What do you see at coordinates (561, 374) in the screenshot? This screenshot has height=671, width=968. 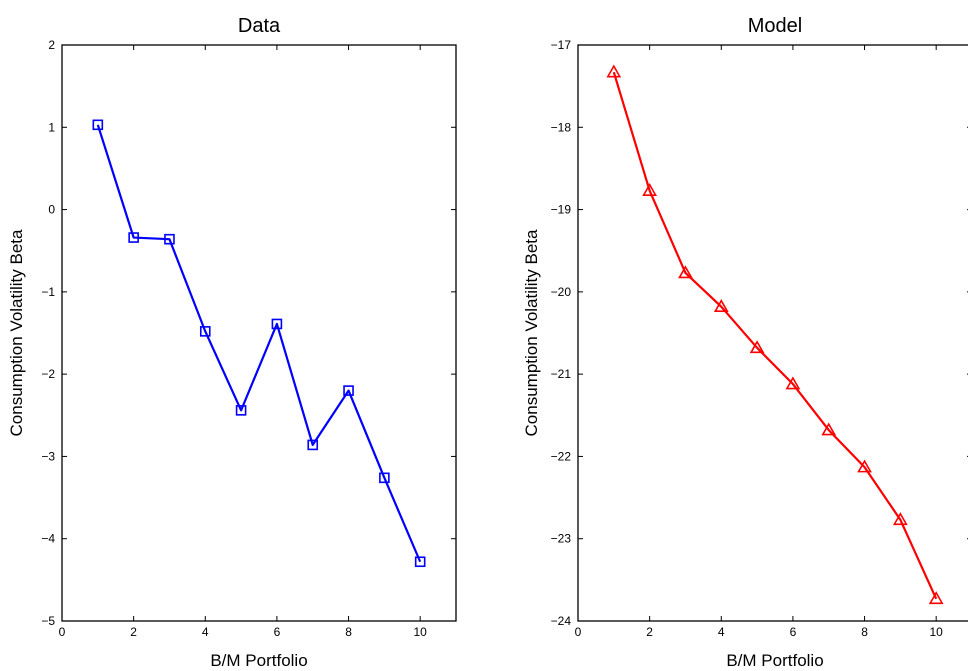 I see `y-tick-label: −21` at bounding box center [561, 374].